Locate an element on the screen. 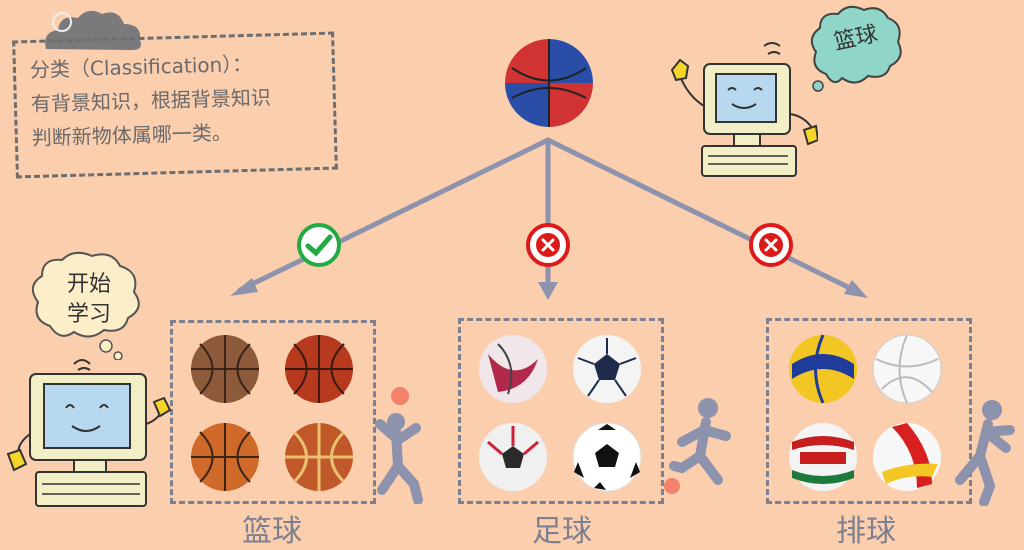 This screenshot has width=1024, height=550. basketball-group is located at coordinates (273, 412).